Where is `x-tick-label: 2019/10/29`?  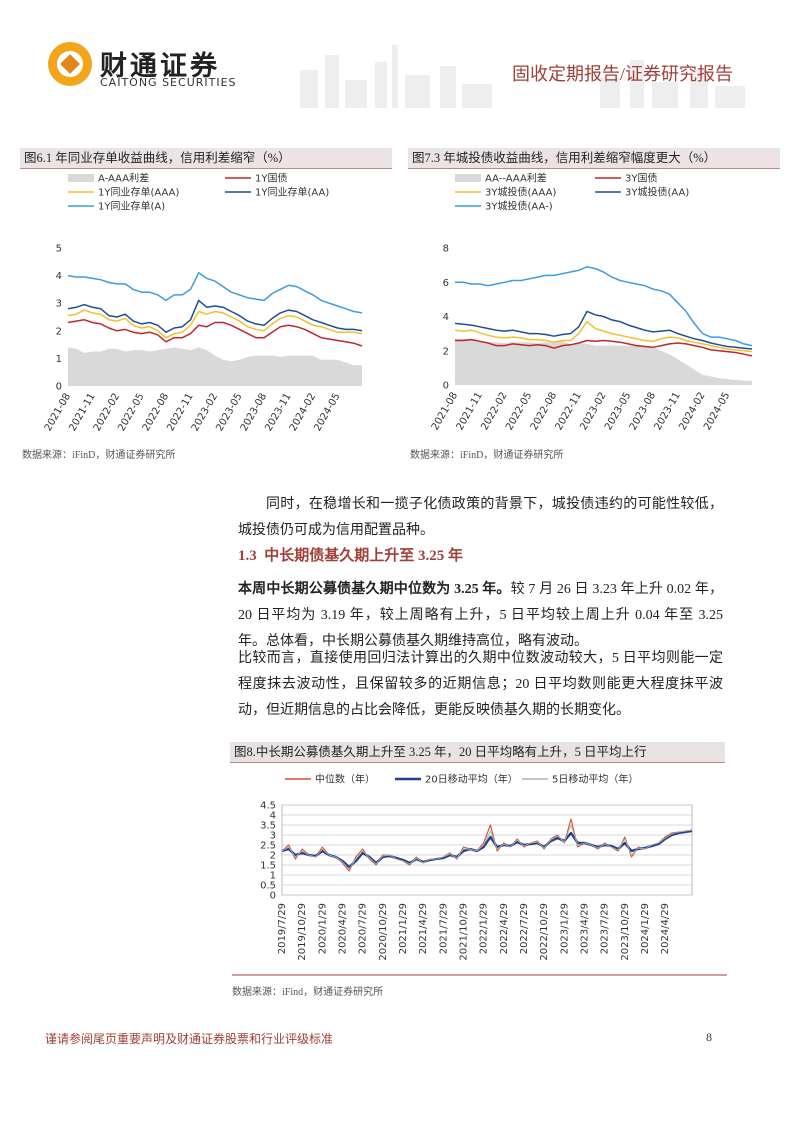
x-tick-label: 2019/10/29 is located at coordinates (302, 932).